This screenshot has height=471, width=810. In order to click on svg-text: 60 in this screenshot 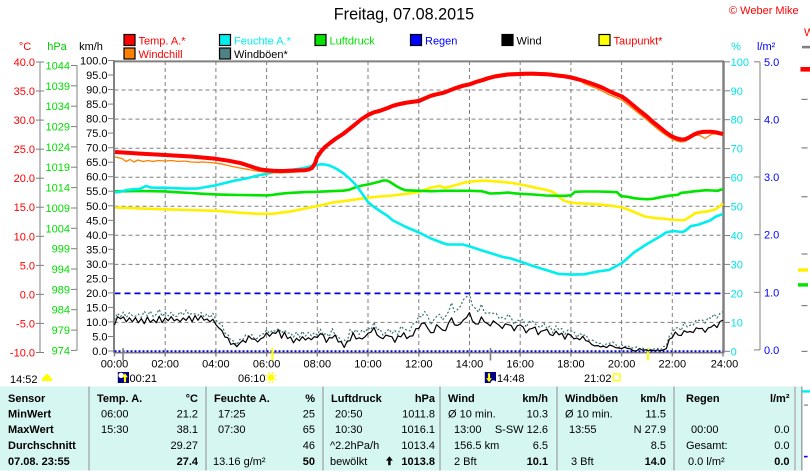, I will do `click(737, 179)`.